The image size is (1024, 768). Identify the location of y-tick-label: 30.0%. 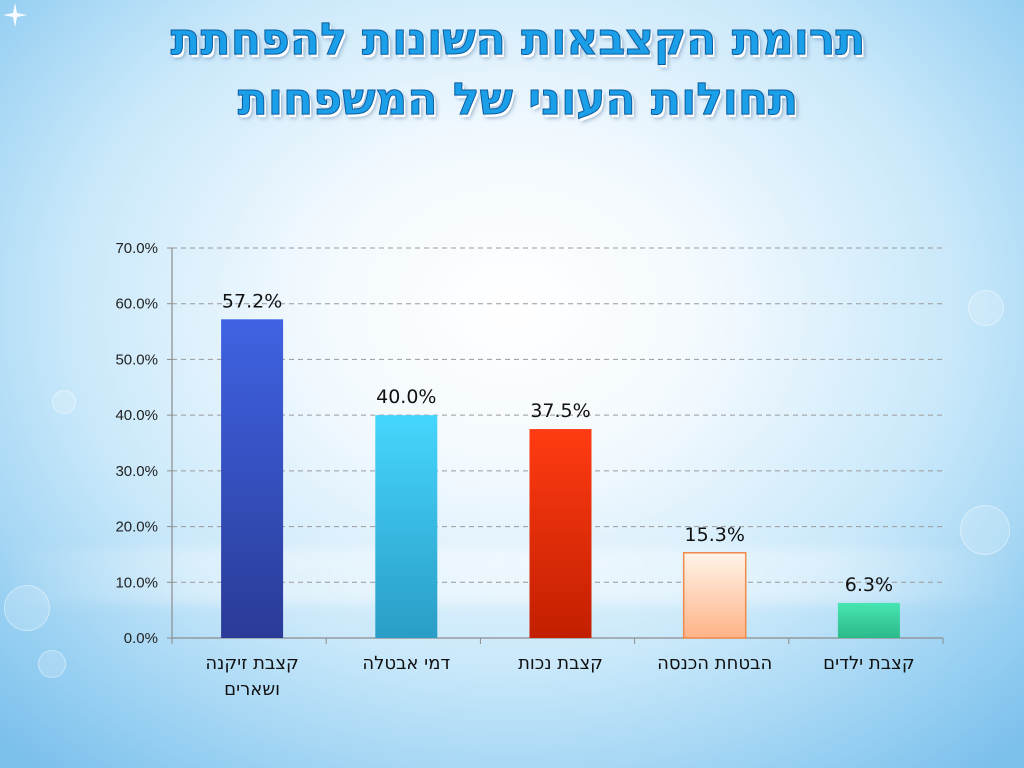
(136, 471).